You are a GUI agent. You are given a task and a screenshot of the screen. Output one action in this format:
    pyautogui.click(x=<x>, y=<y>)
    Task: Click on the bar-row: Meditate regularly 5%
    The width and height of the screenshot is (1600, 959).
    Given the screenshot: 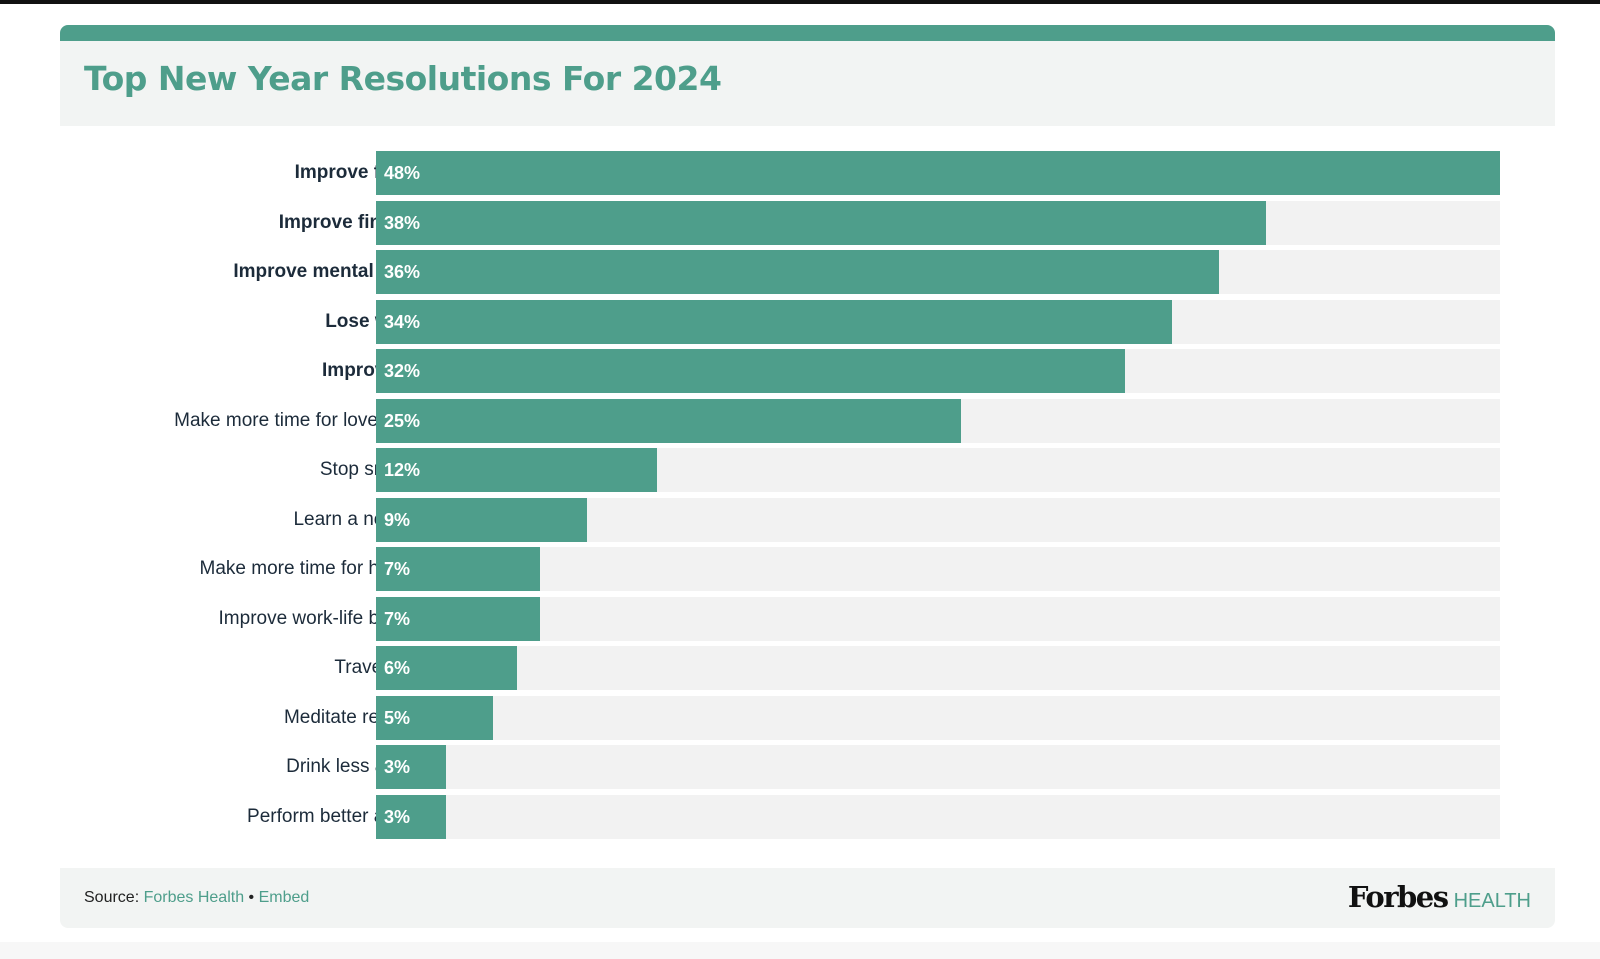 What is the action you would take?
    pyautogui.click(x=807, y=717)
    